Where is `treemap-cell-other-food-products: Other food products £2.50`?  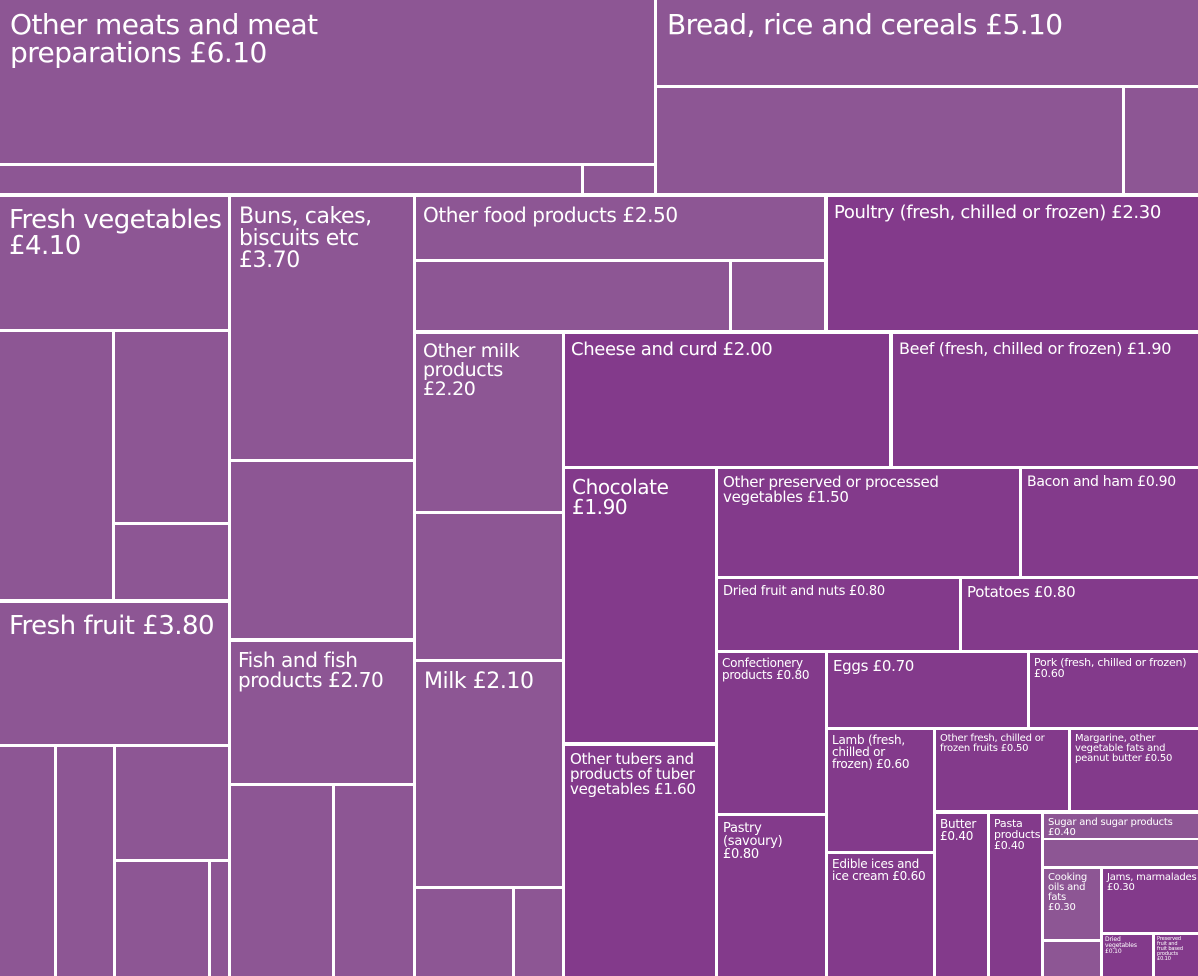 treemap-cell-other-food-products: Other food products £2.50 is located at coordinates (620, 228).